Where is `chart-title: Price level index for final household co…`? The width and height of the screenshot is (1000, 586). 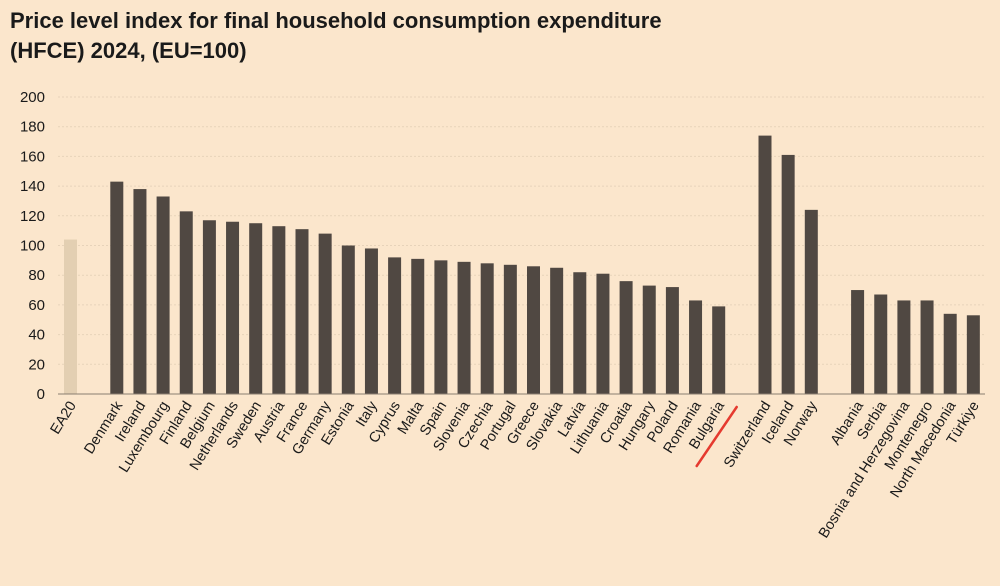 chart-title: Price level index for final household co… is located at coordinates (490, 36).